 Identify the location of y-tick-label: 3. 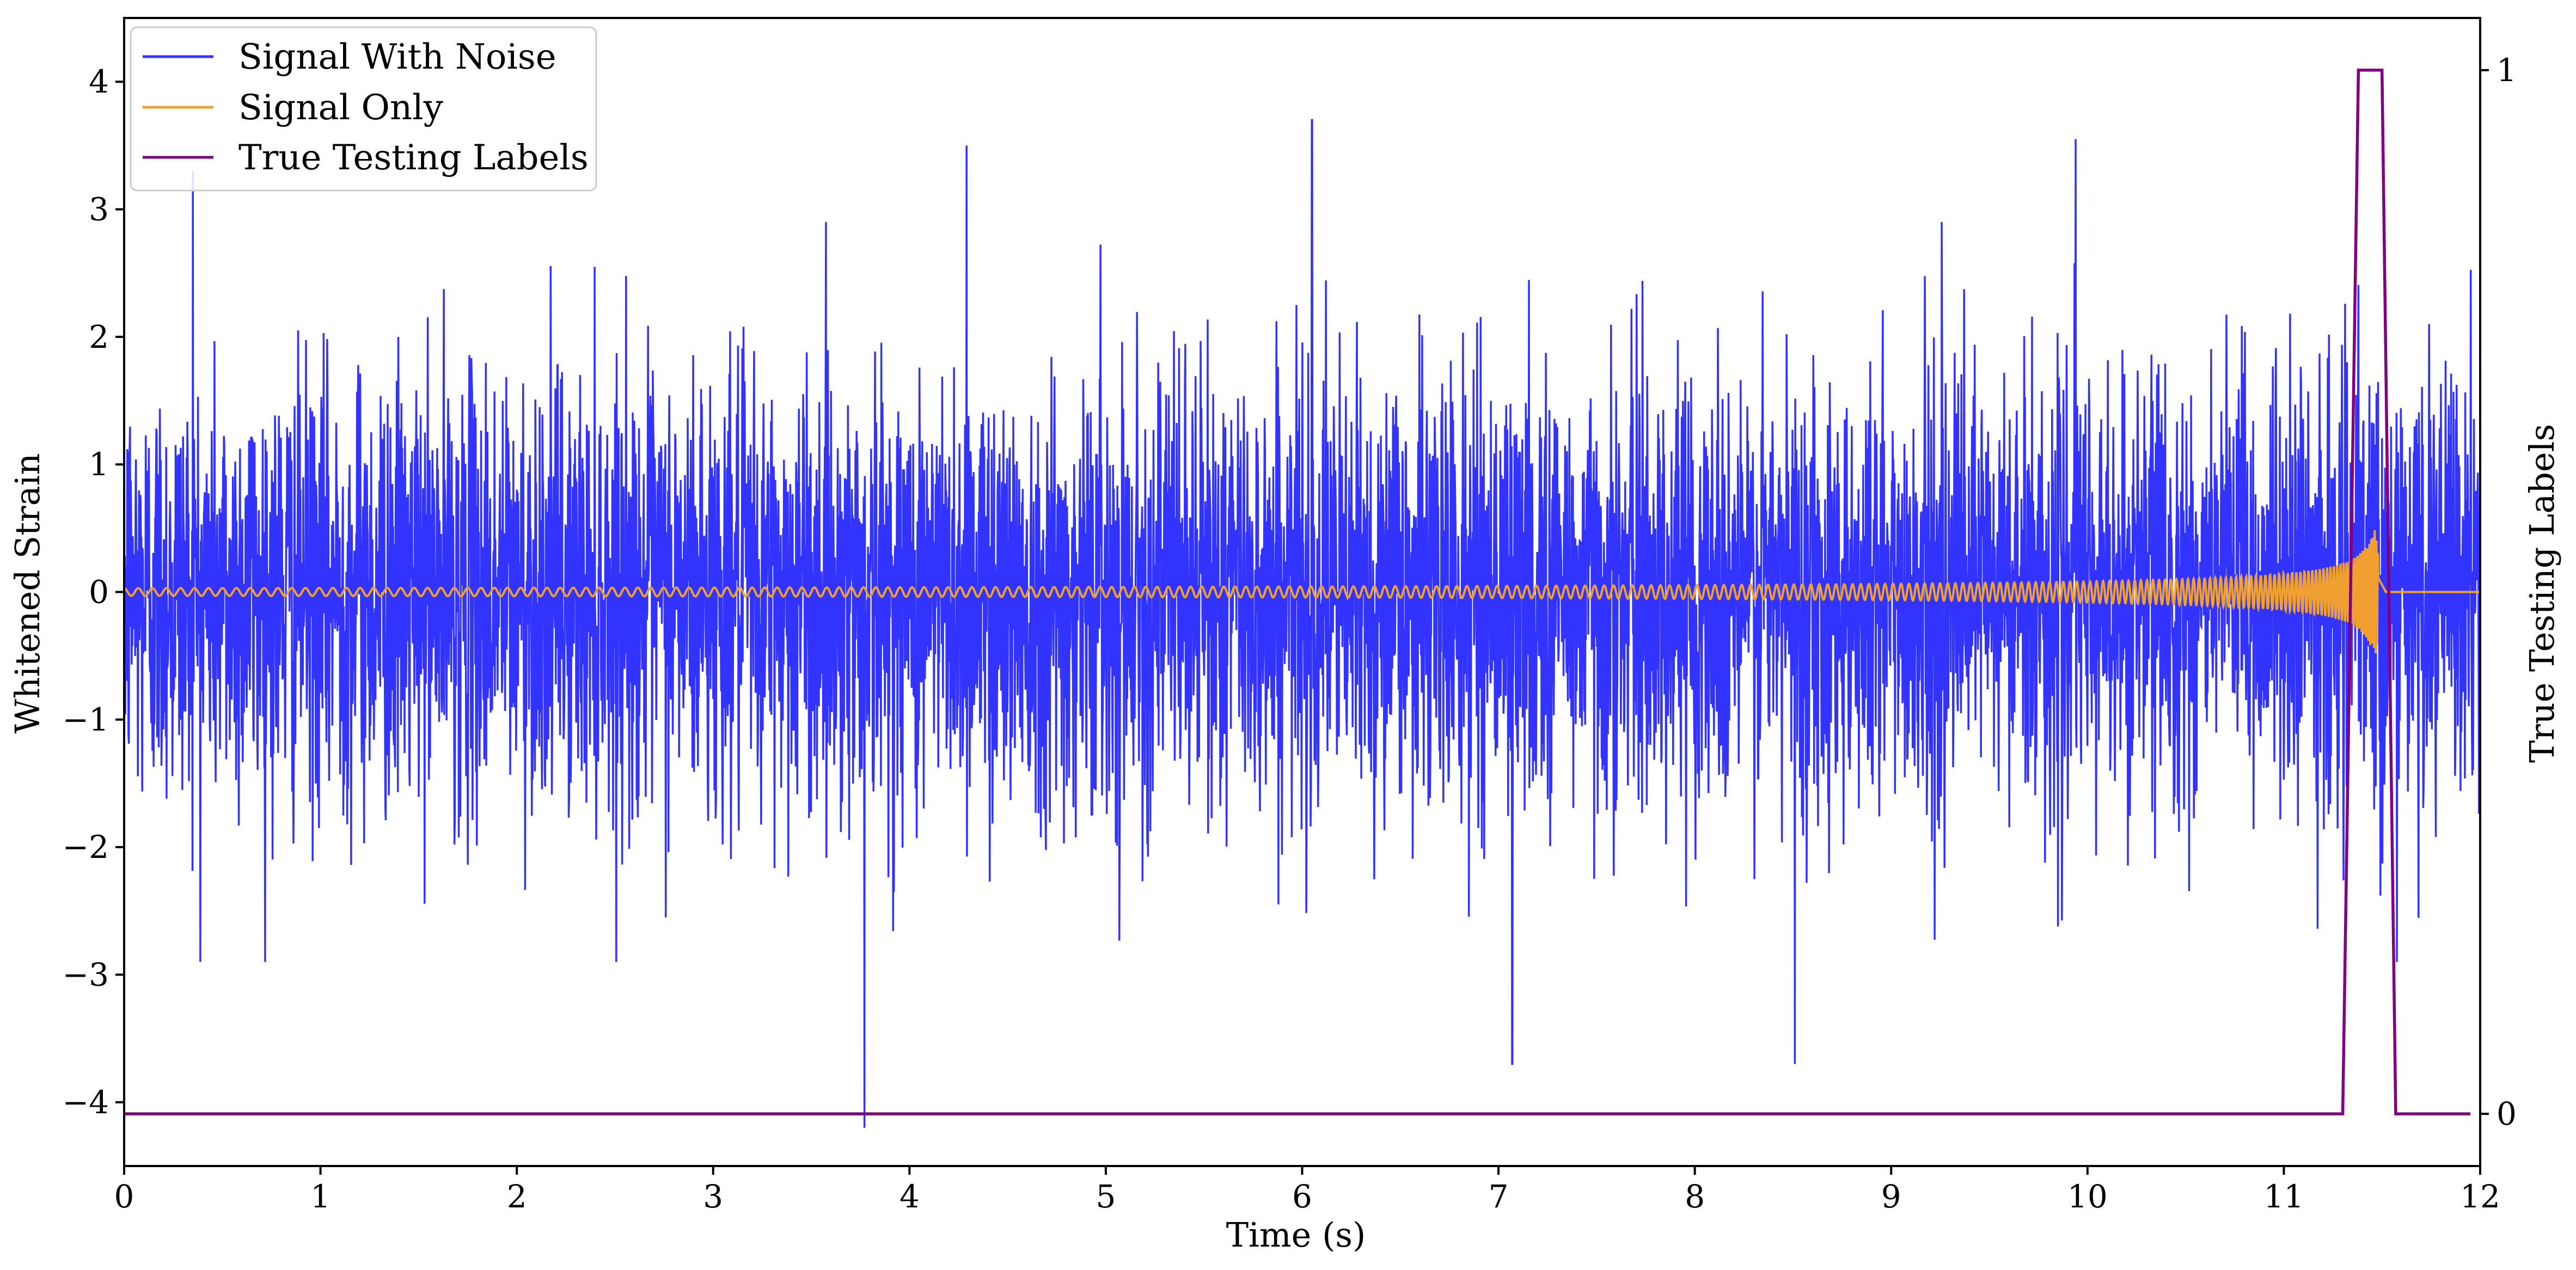
(99, 209).